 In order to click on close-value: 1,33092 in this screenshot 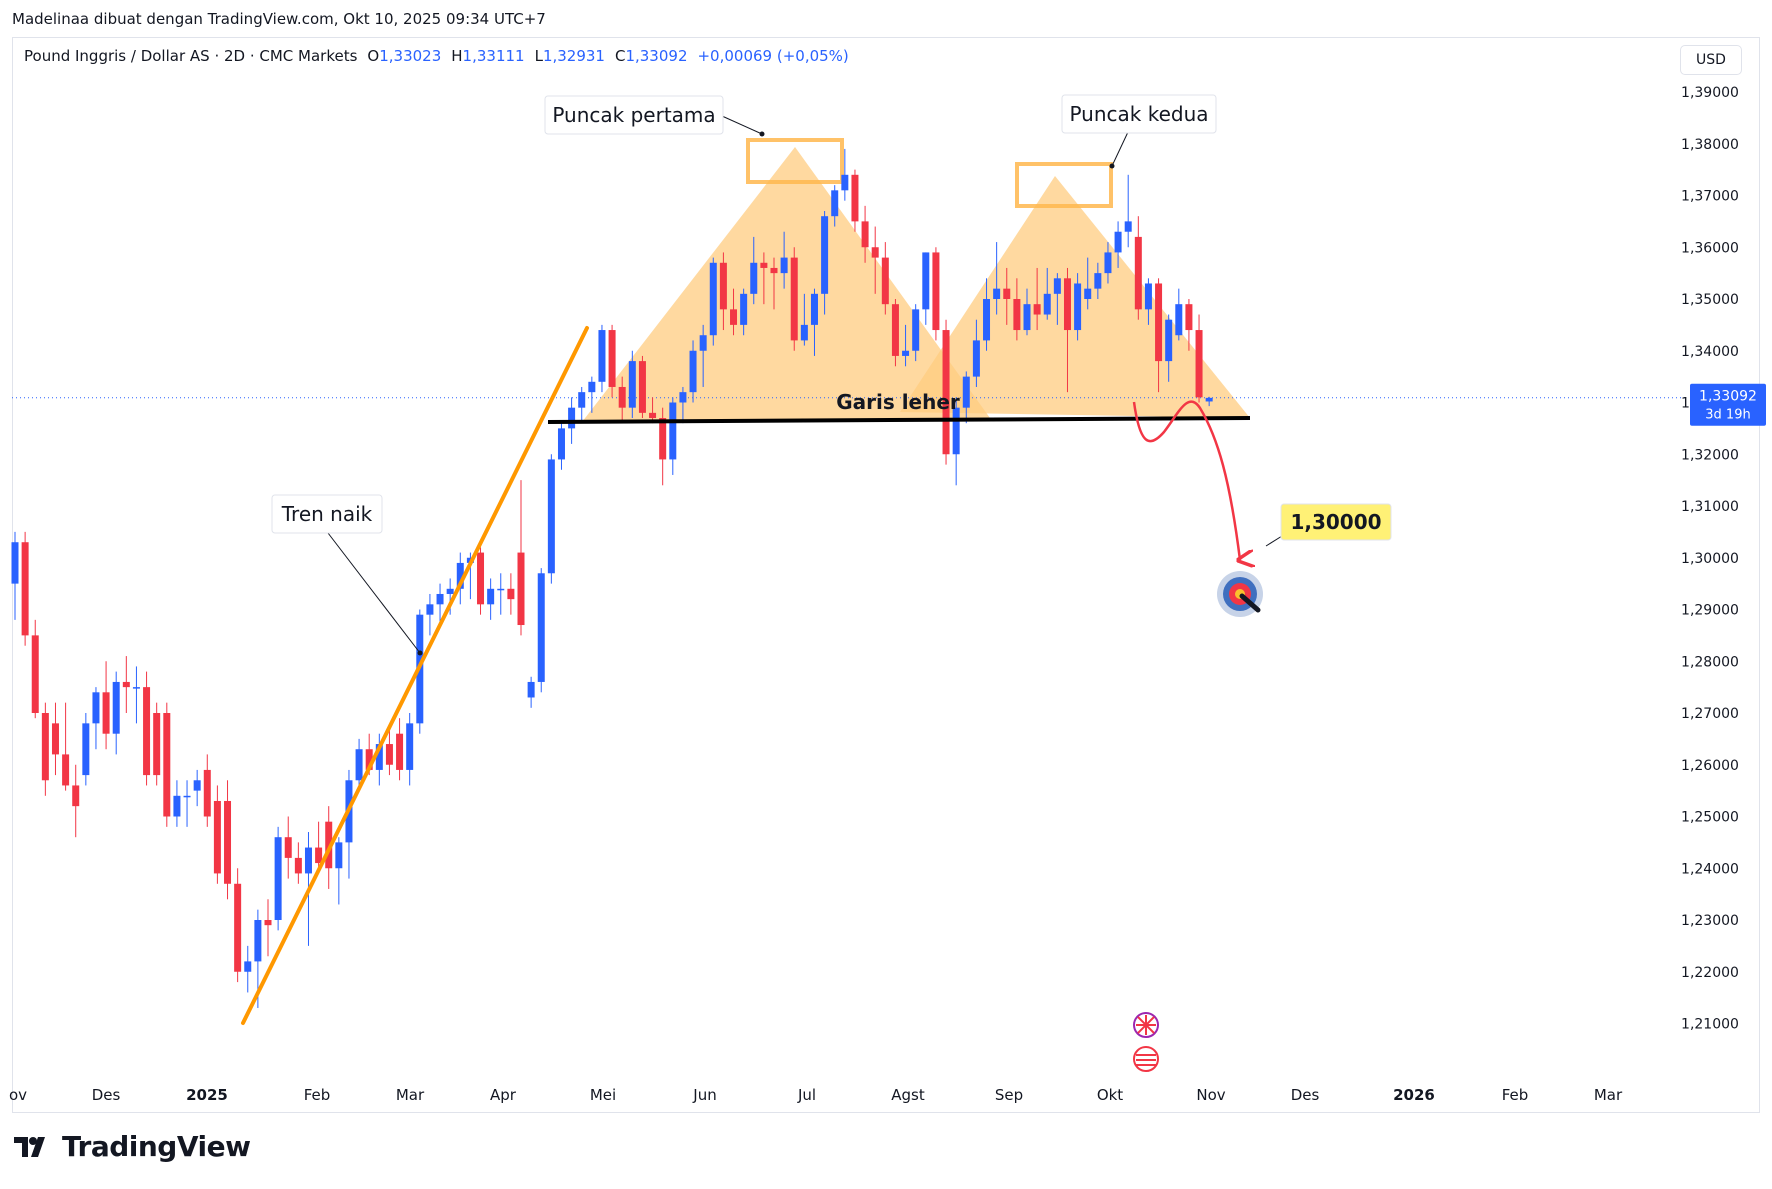, I will do `click(656, 56)`.